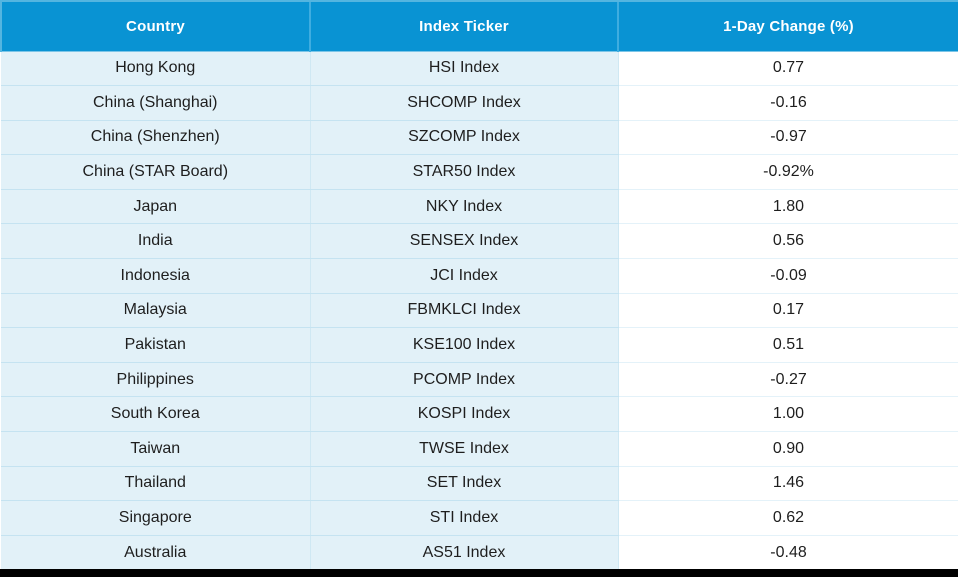 This screenshot has height=577, width=958. What do you see at coordinates (788, 172) in the screenshot?
I see `change-cell: -0.92%` at bounding box center [788, 172].